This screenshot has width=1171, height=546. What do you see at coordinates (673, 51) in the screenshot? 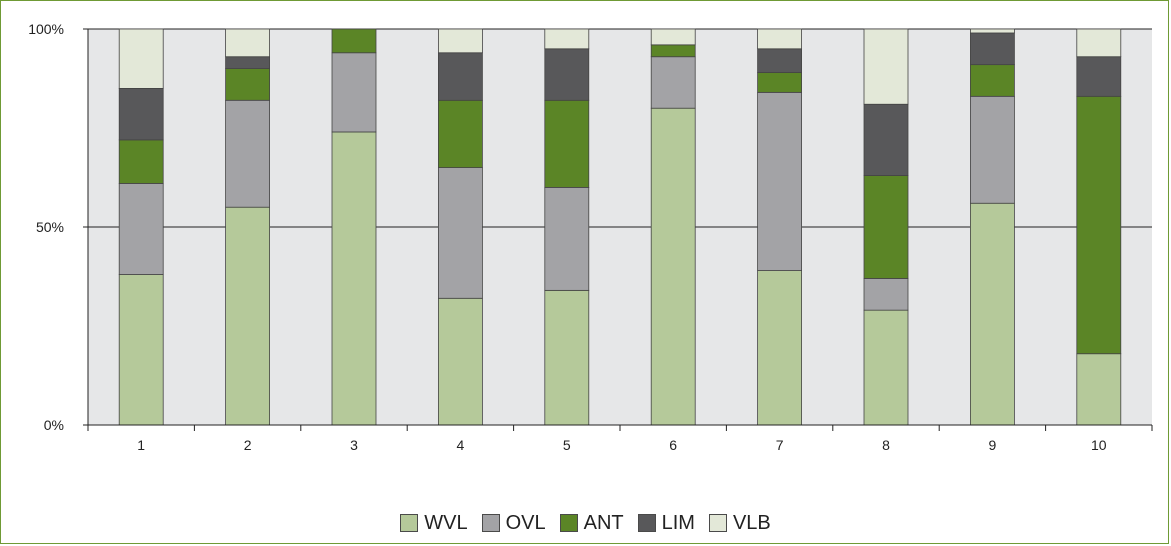
I see `bar-6-ant` at bounding box center [673, 51].